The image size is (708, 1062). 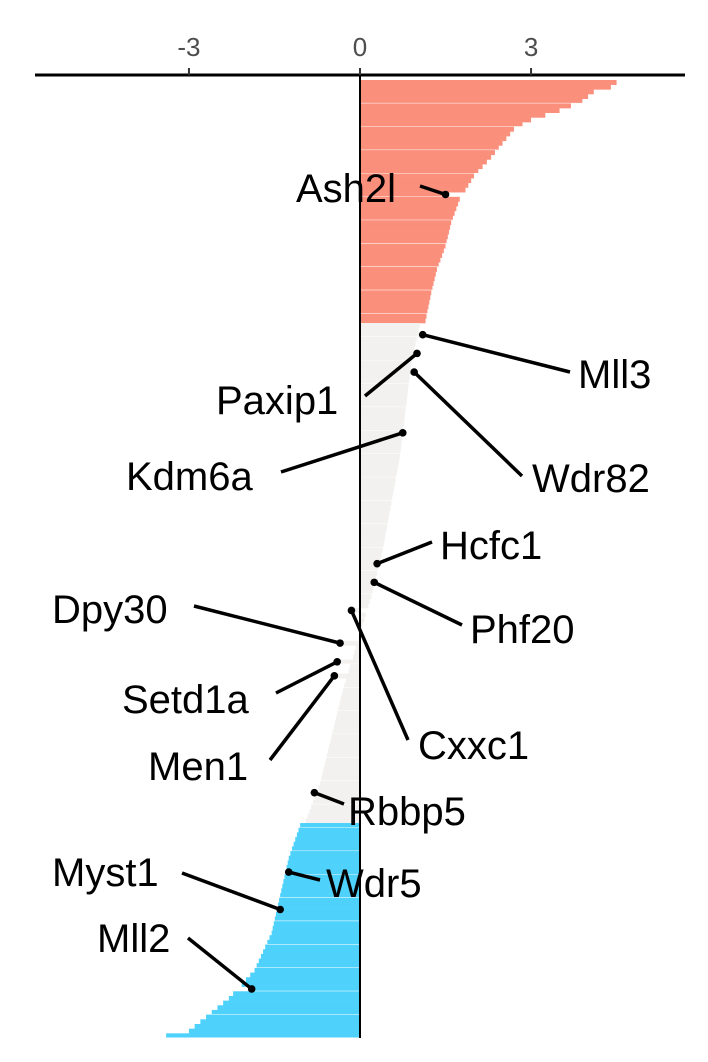 What do you see at coordinates (198, 767) in the screenshot?
I see `gene-label: Men1` at bounding box center [198, 767].